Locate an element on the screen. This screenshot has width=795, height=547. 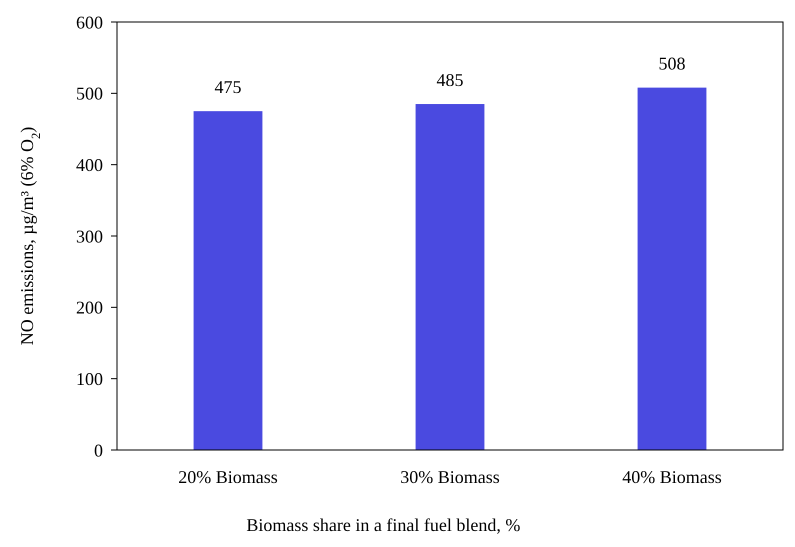
x-tick-label: 40% Biomass is located at coordinates (672, 477).